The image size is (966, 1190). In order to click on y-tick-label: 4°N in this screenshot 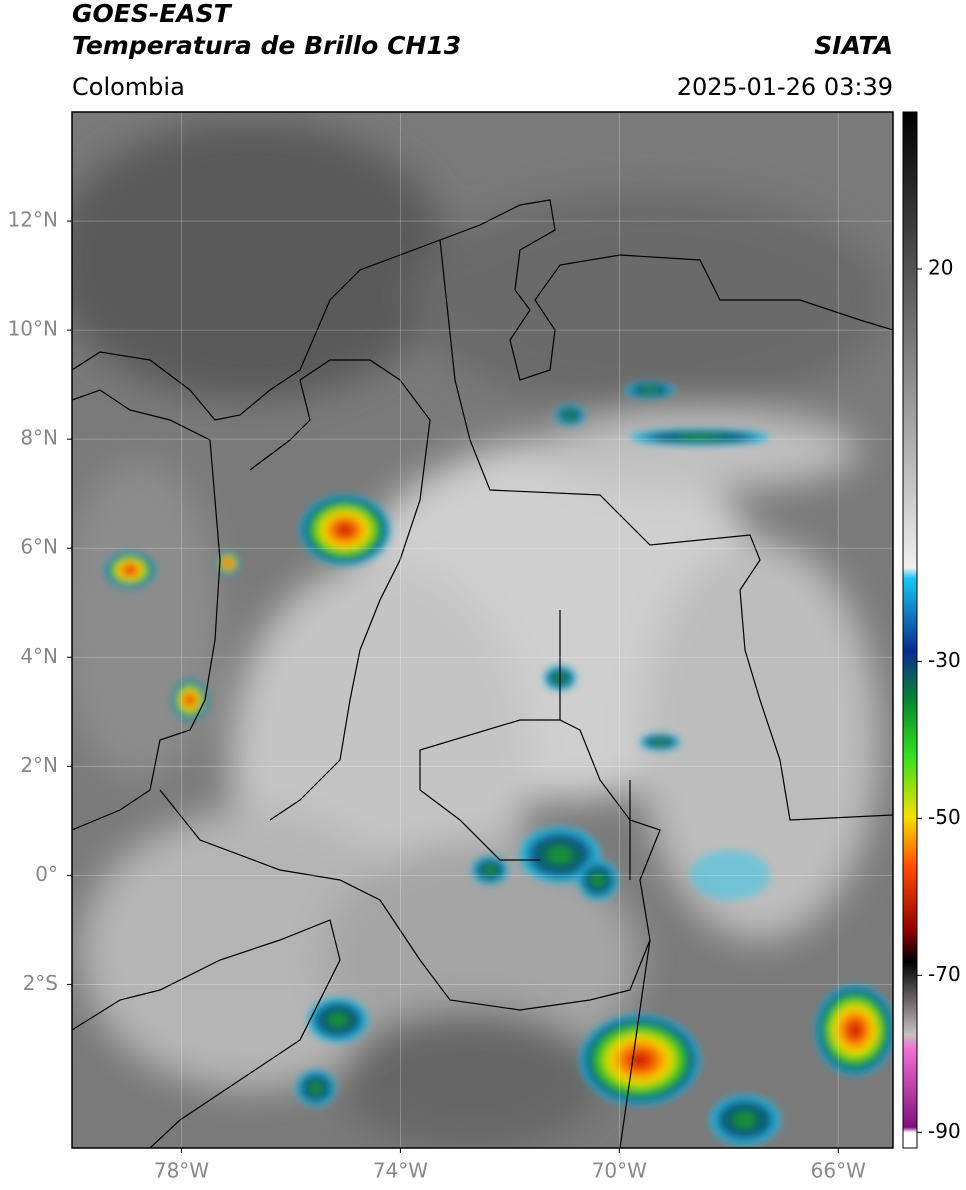, I will do `click(39, 656)`.